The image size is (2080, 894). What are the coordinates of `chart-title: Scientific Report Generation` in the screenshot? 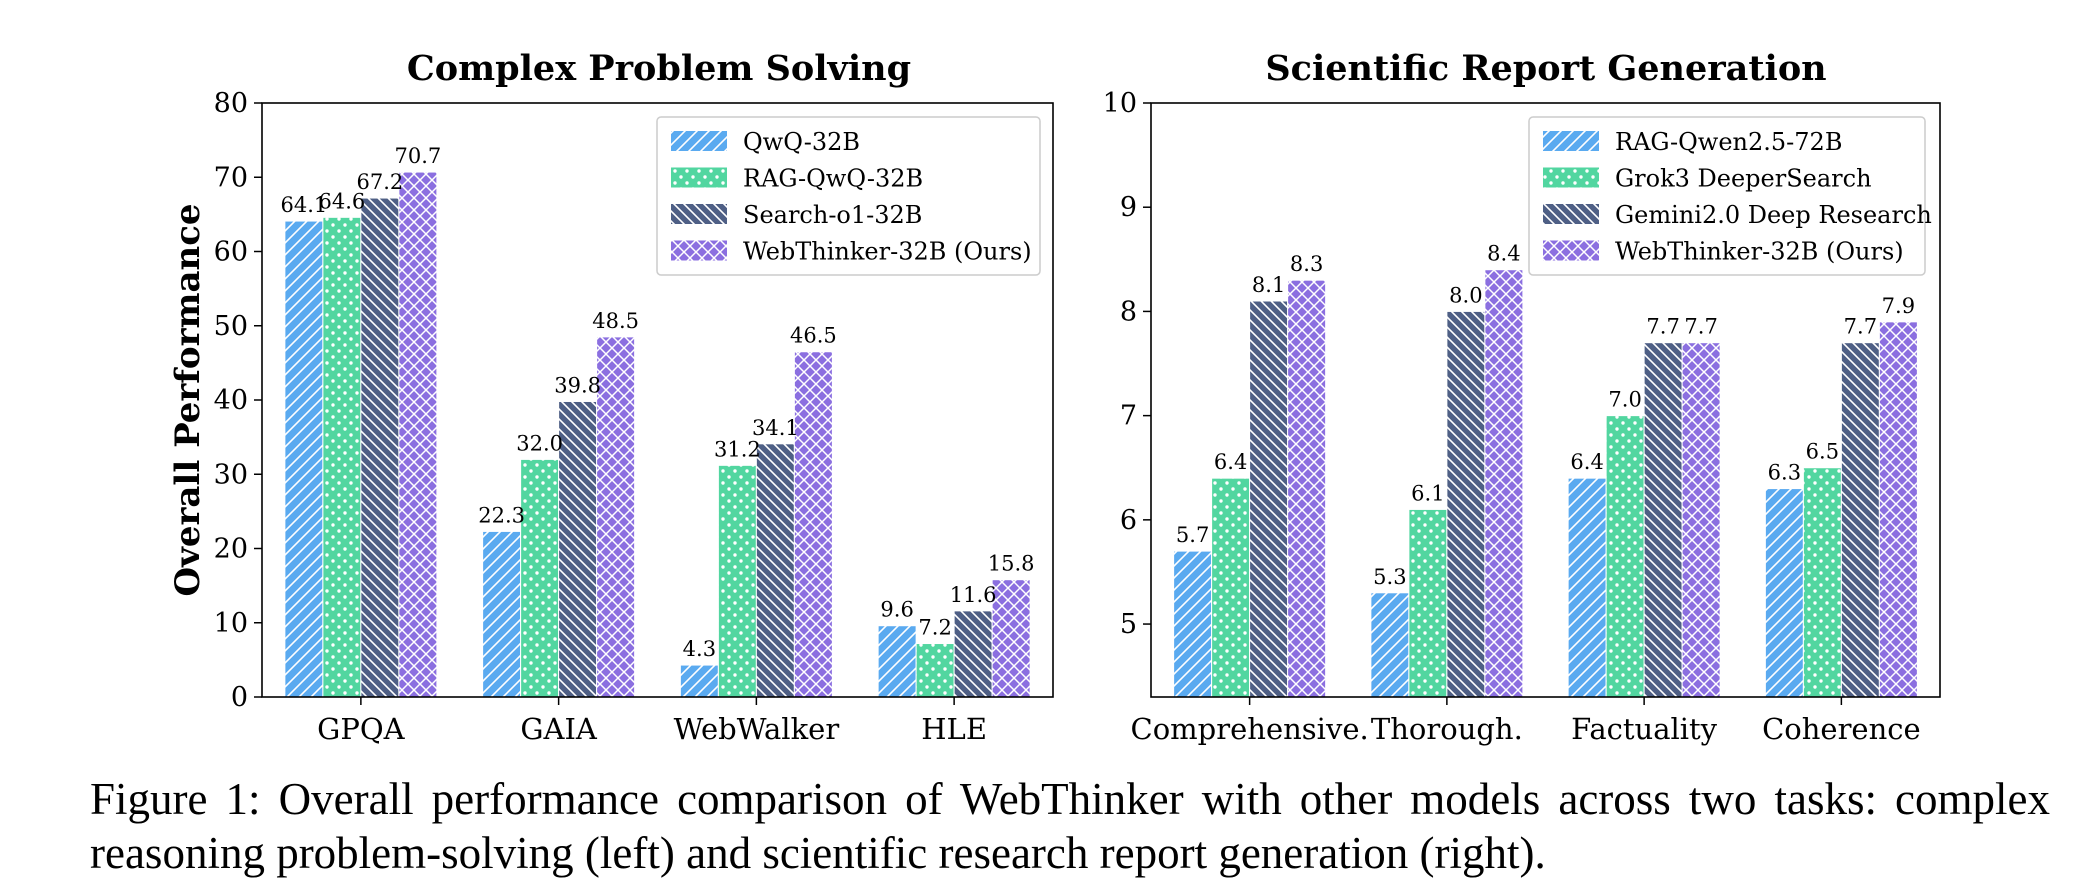 It's located at (1545, 68).